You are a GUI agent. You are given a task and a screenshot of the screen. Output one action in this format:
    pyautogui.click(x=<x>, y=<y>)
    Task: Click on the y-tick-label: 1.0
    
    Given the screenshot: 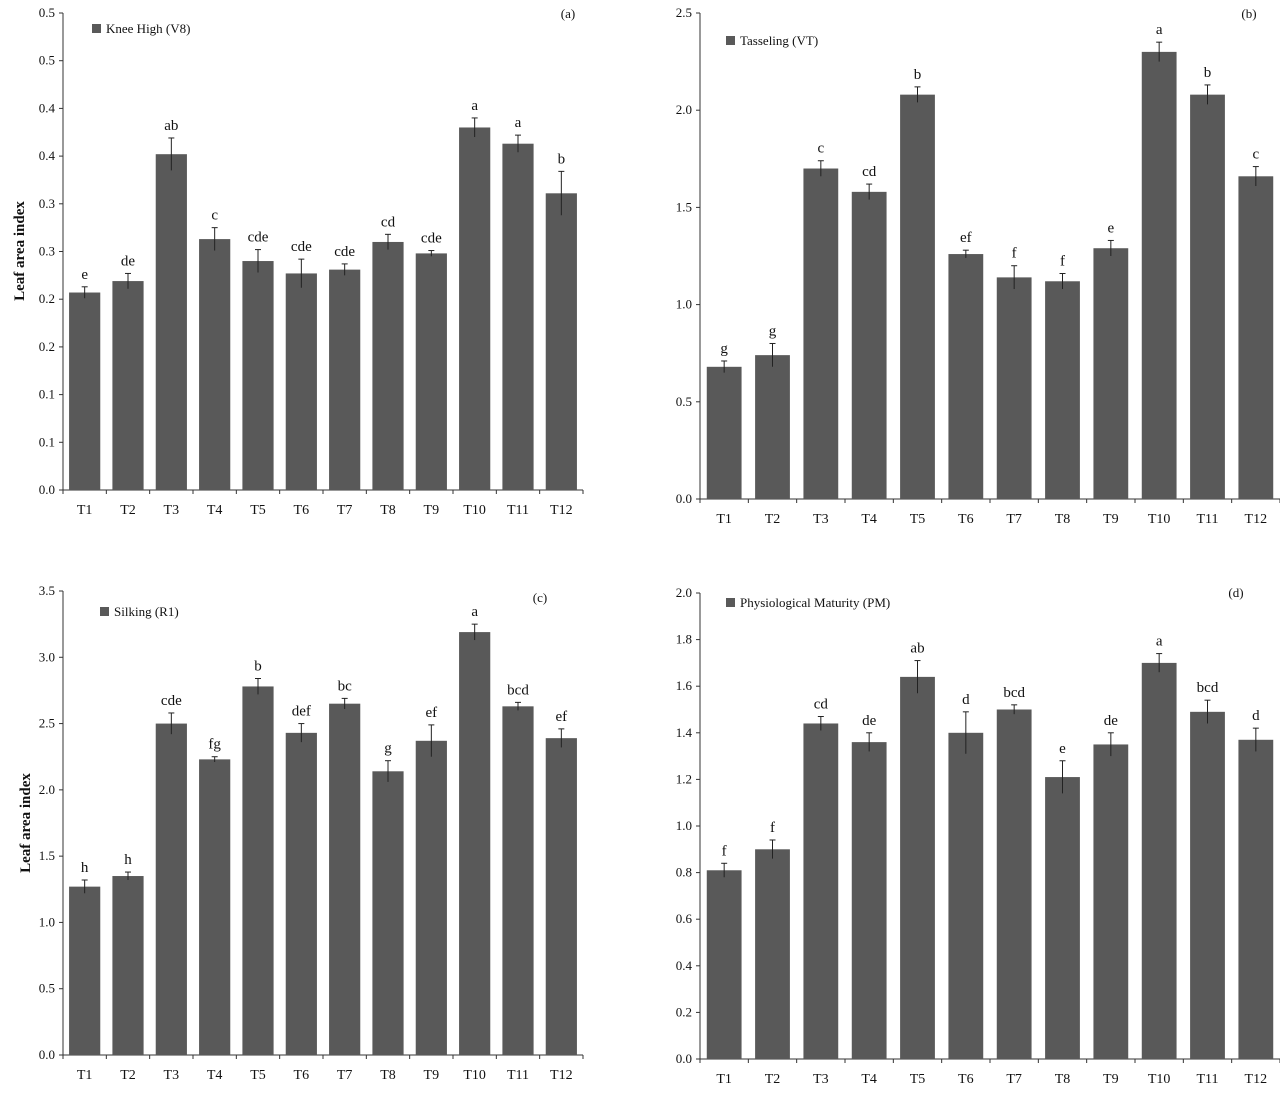 What is the action you would take?
    pyautogui.click(x=47, y=921)
    